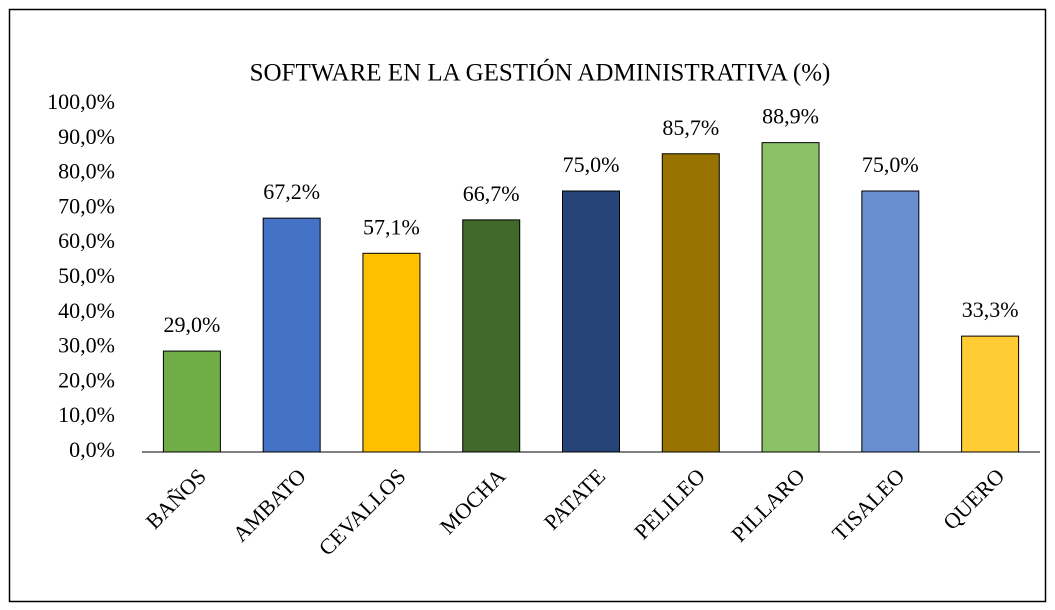 The height and width of the screenshot is (610, 1055). Describe the element at coordinates (86, 414) in the screenshot. I see `y-tick-label: 10,0%` at that location.